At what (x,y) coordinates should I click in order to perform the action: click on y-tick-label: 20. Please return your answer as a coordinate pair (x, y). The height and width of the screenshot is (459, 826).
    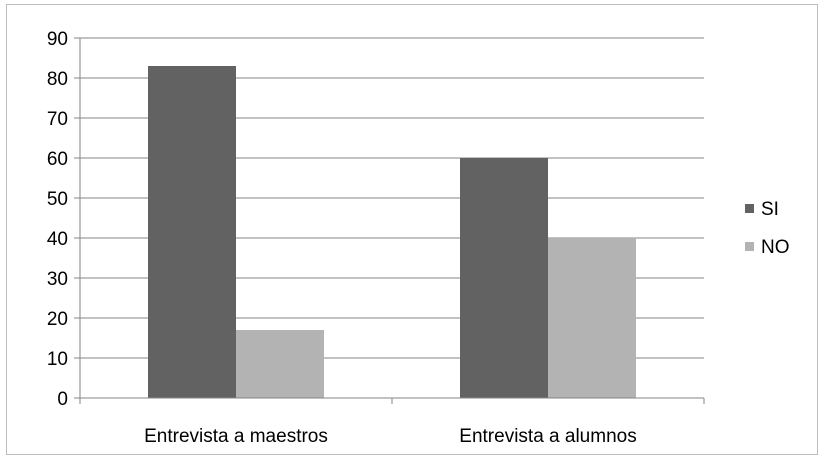
    Looking at the image, I should click on (57, 319).